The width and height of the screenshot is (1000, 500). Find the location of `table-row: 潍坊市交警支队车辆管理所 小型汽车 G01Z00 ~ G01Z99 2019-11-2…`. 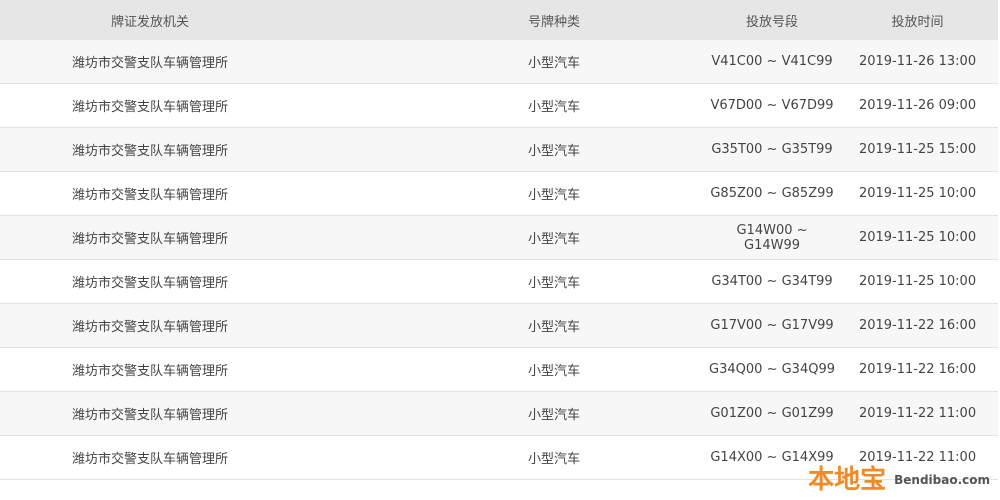

table-row: 潍坊市交警支队车辆管理所 小型汽车 G01Z00 ~ G01Z99 2019-11-2… is located at coordinates (499, 413).